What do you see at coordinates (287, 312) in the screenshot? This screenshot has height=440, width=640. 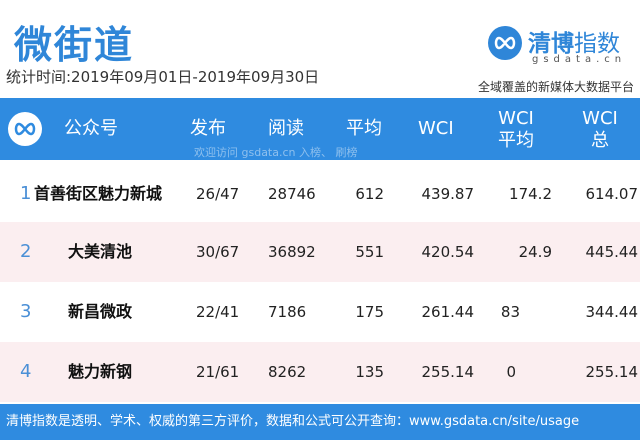 I see `read-cell: 7186` at bounding box center [287, 312].